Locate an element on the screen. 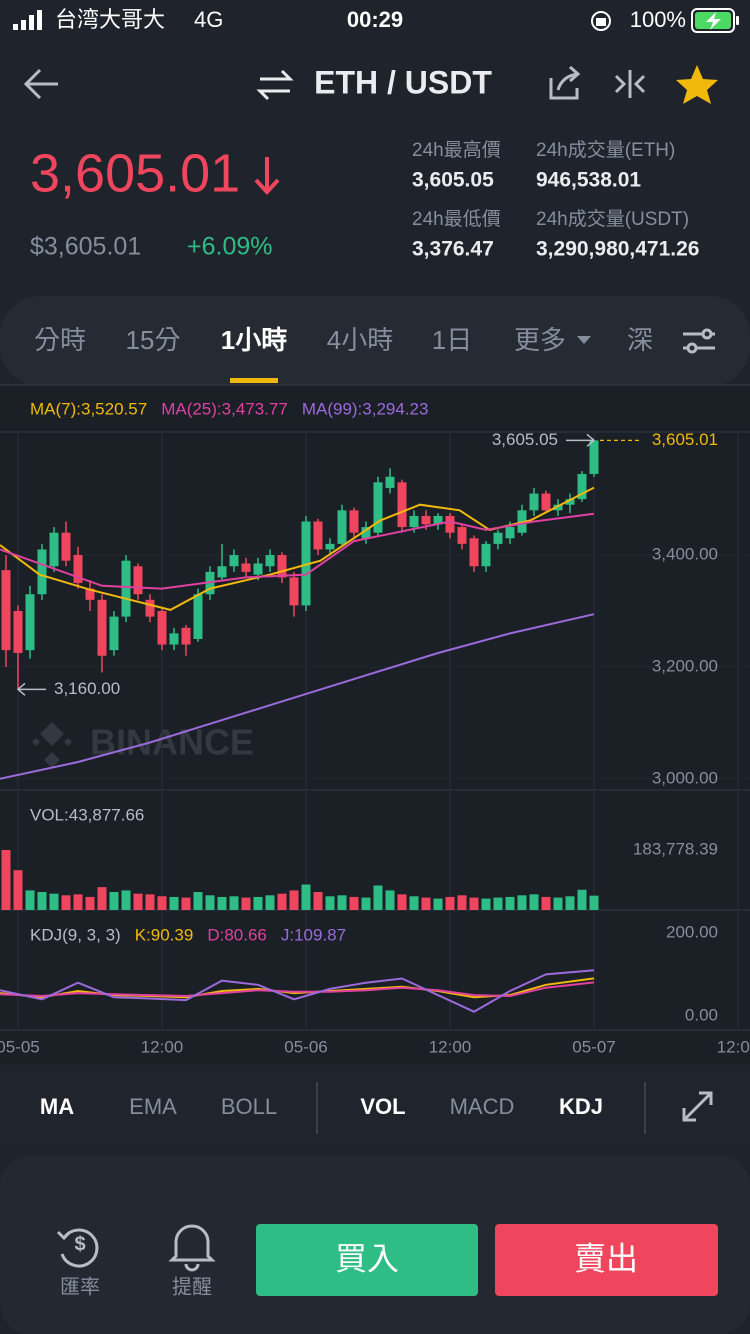 This screenshot has width=750, height=1334. dropdown-caret is located at coordinates (584, 340).